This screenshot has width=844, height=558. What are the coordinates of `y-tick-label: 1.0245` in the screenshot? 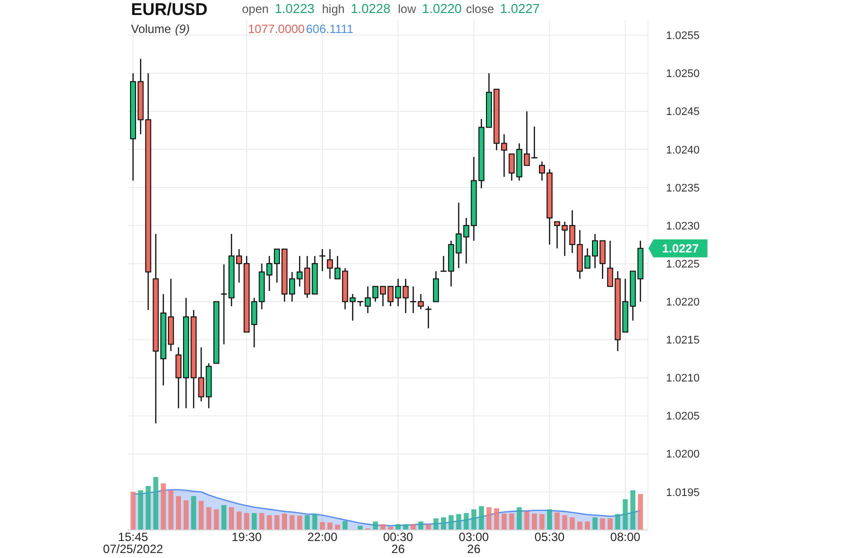 It's located at (683, 112).